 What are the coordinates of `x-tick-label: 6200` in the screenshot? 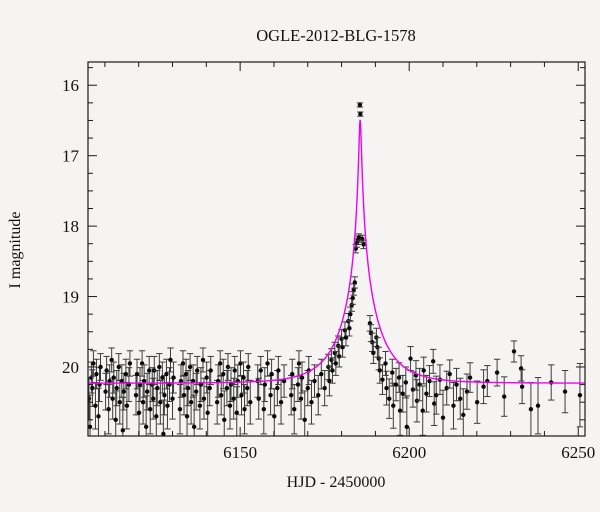 It's located at (409, 452).